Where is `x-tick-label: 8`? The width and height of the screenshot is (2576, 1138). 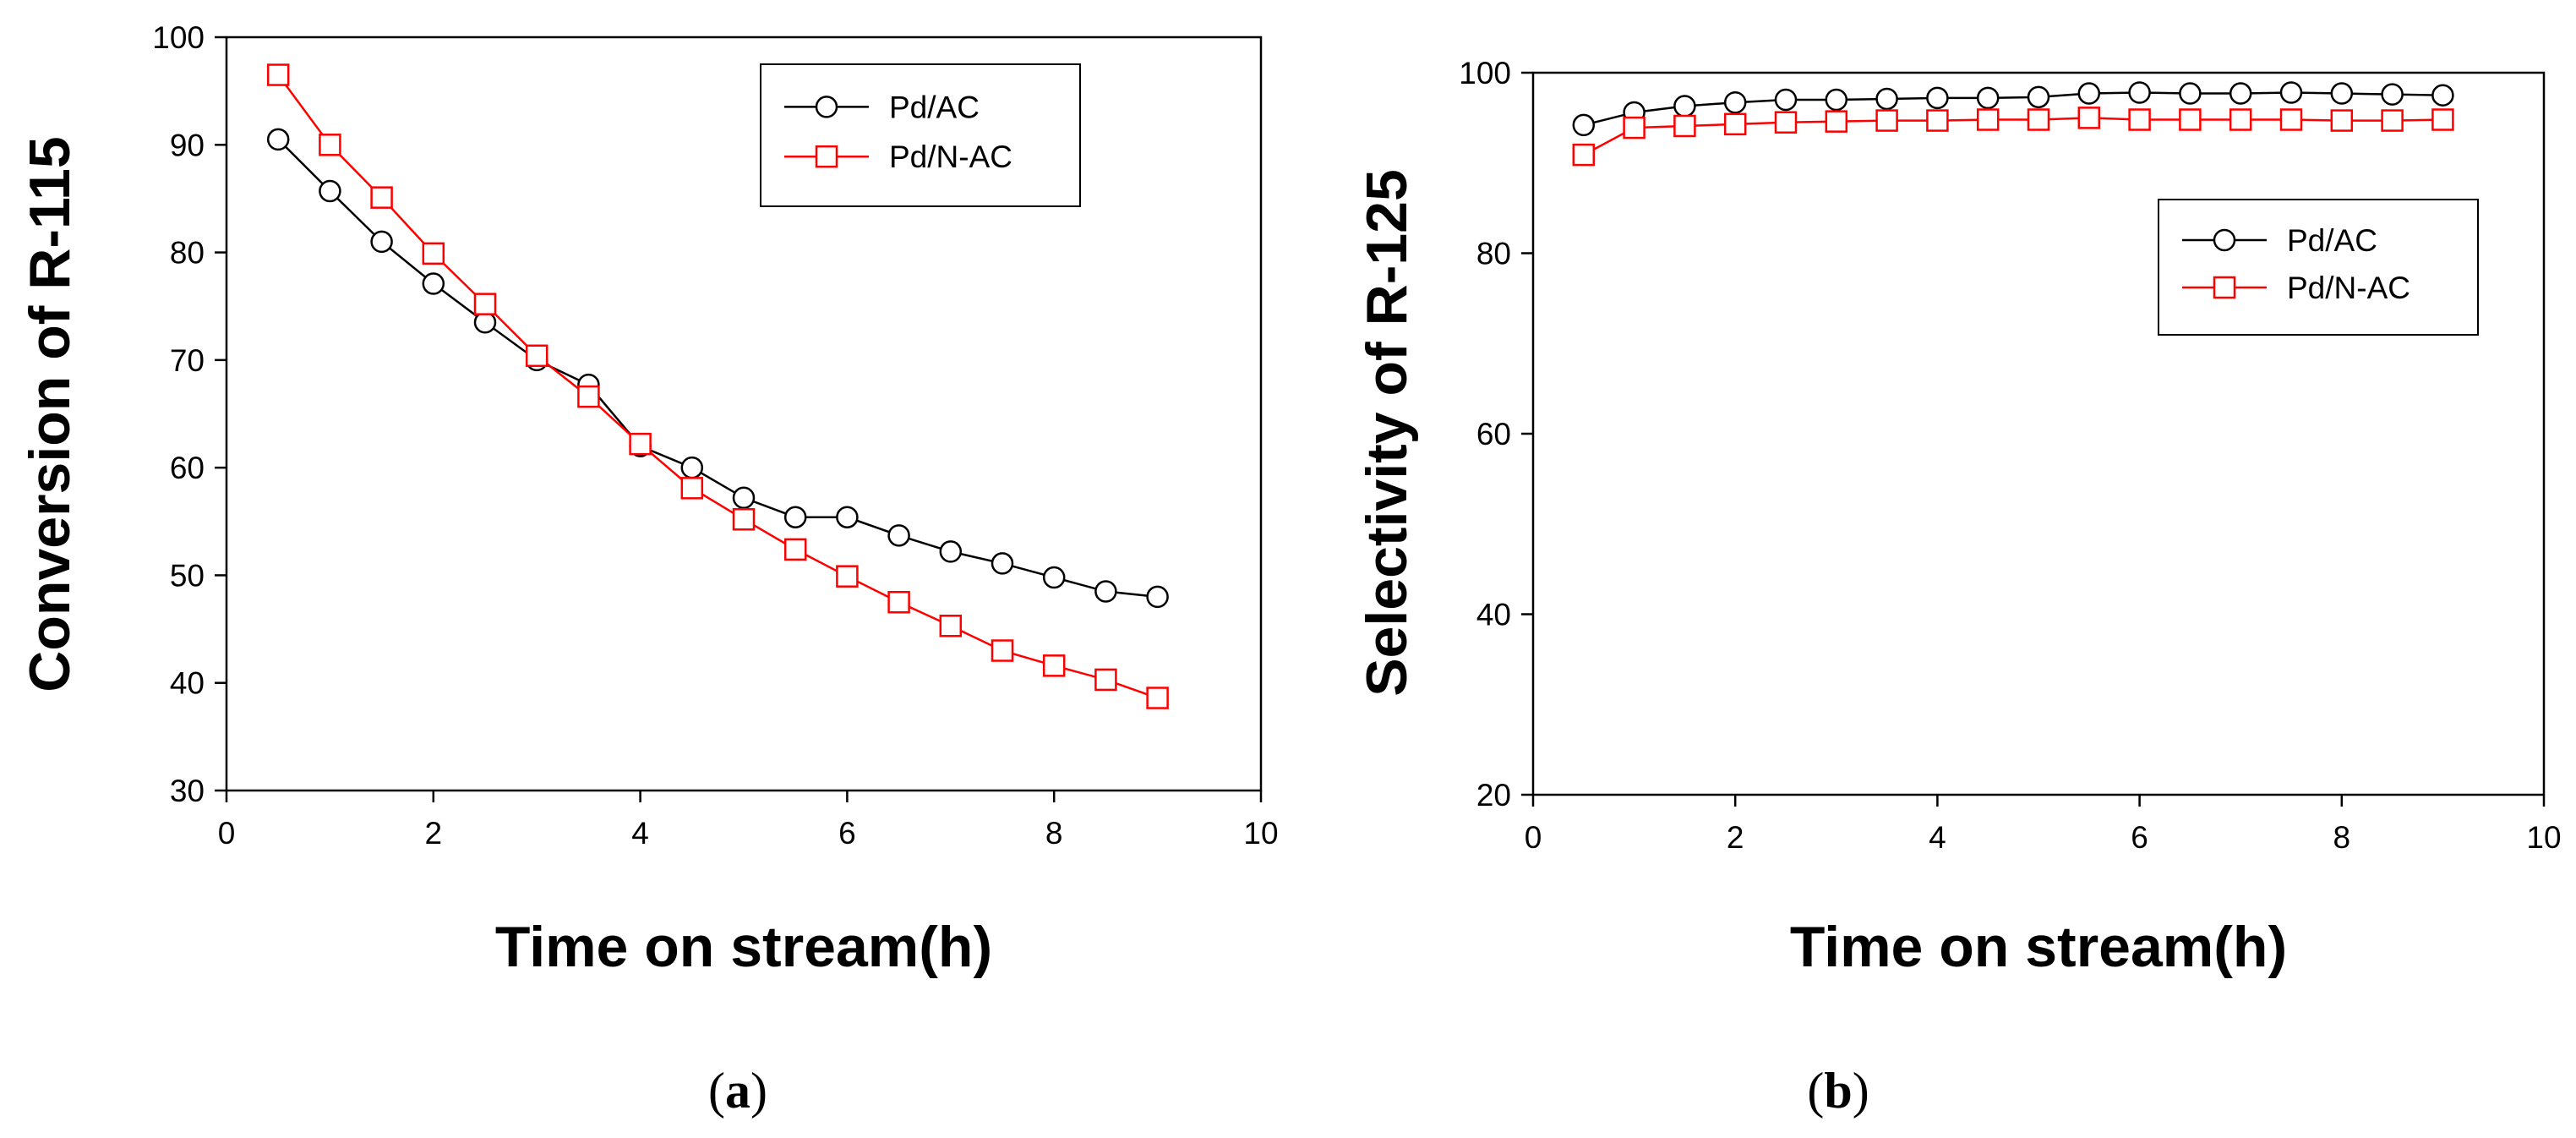
x-tick-label: 8 is located at coordinates (1054, 833).